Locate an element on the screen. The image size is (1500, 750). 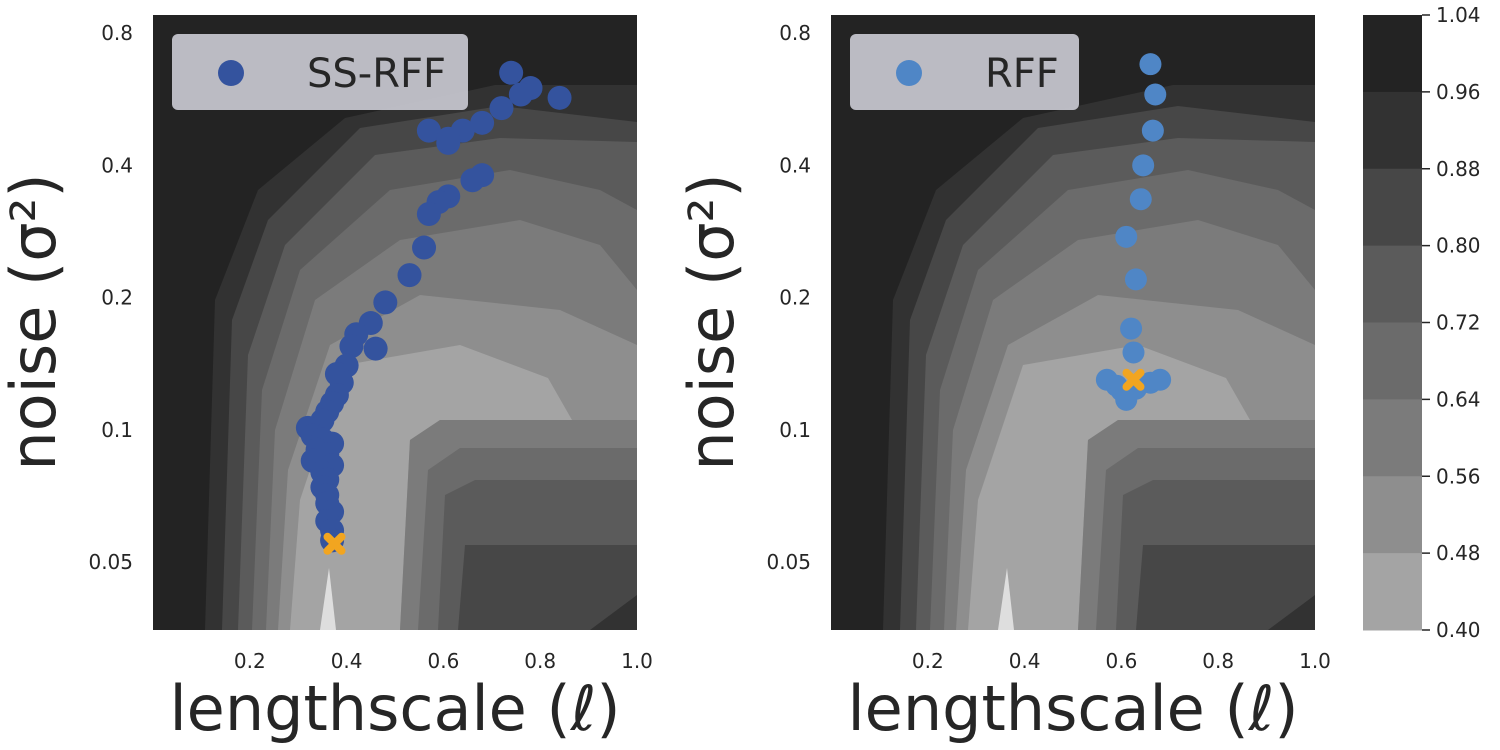
colorbar-tick-label: 0.40 is located at coordinates (1458, 630).